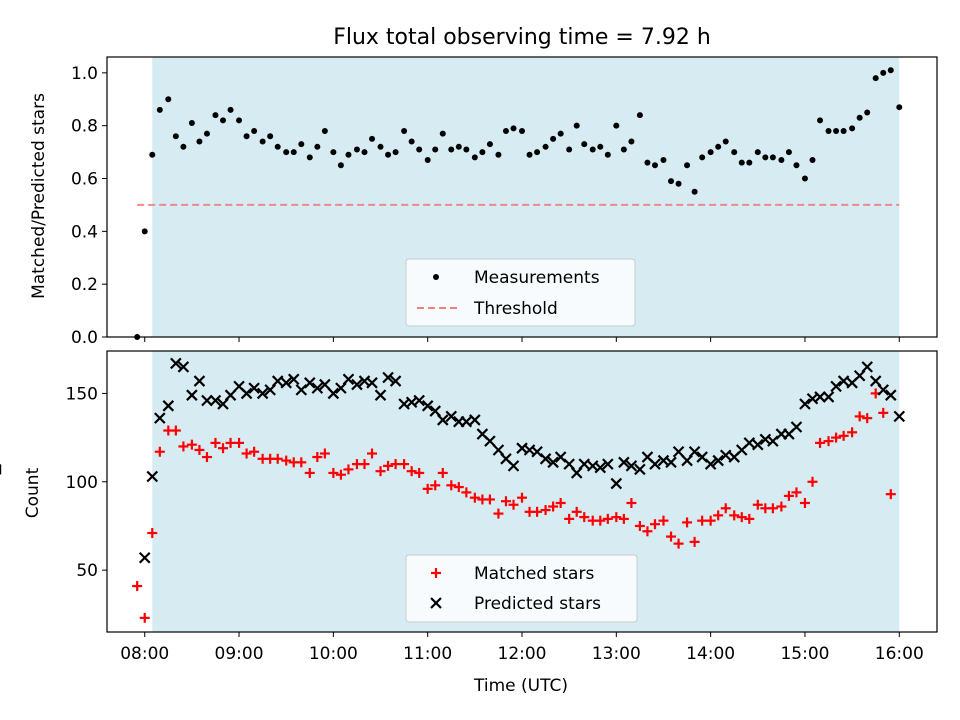  What do you see at coordinates (84, 74) in the screenshot?
I see `ratio-y-tick-label: 1.0` at bounding box center [84, 74].